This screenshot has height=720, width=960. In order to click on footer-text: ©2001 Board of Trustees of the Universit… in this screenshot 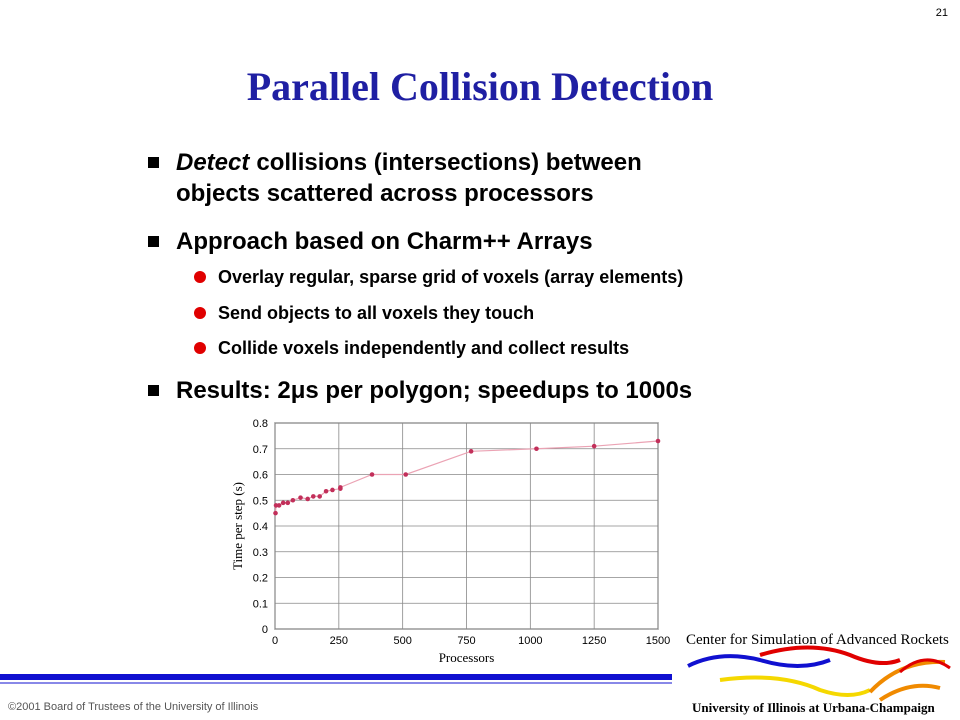, I will do `click(133, 707)`.